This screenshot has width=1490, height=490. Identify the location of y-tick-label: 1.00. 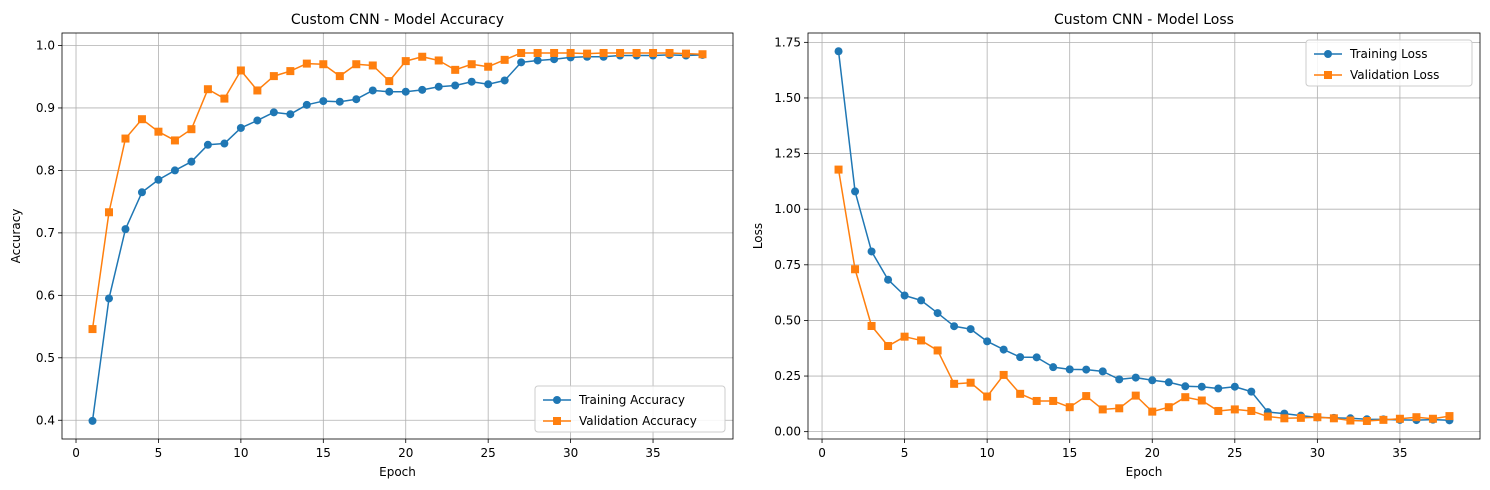
(787, 209).